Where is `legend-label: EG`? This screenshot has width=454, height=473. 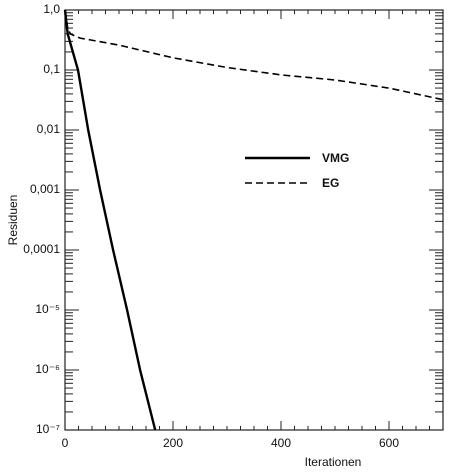 legend-label: EG is located at coordinates (330, 183).